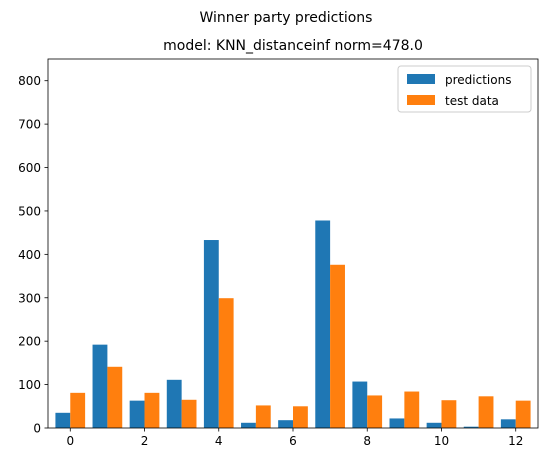 This screenshot has width=555, height=461. What do you see at coordinates (29, 125) in the screenshot?
I see `y-tick-label: 700` at bounding box center [29, 125].